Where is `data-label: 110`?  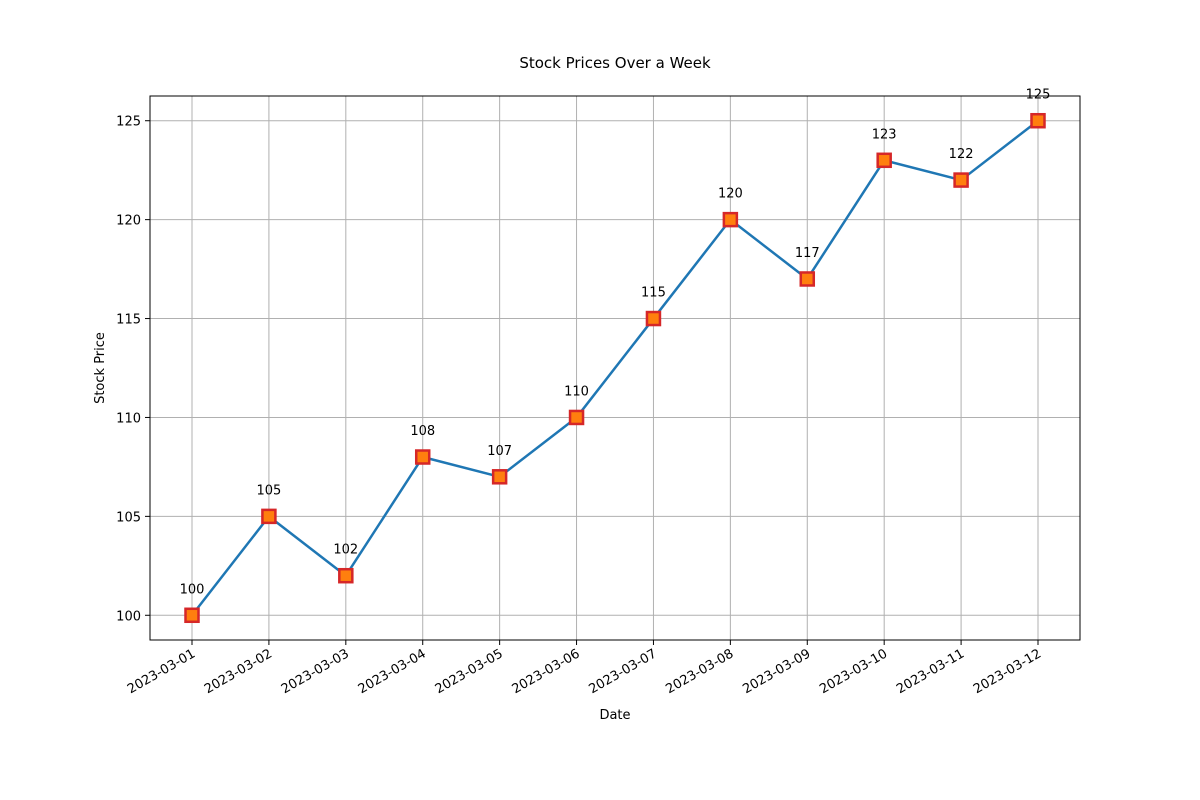
data-label: 110 is located at coordinates (576, 391).